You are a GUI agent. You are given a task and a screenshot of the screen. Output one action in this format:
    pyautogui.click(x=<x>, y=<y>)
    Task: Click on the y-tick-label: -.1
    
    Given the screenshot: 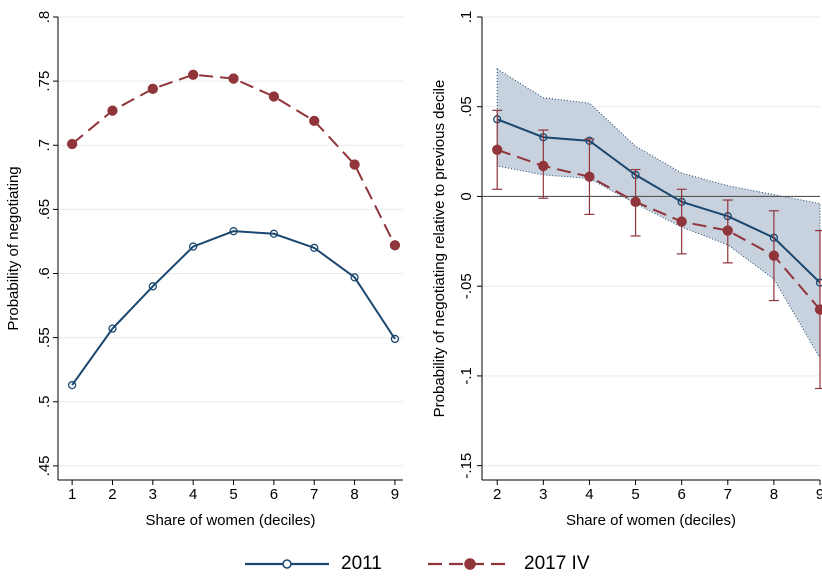 What is the action you would take?
    pyautogui.click(x=466, y=376)
    